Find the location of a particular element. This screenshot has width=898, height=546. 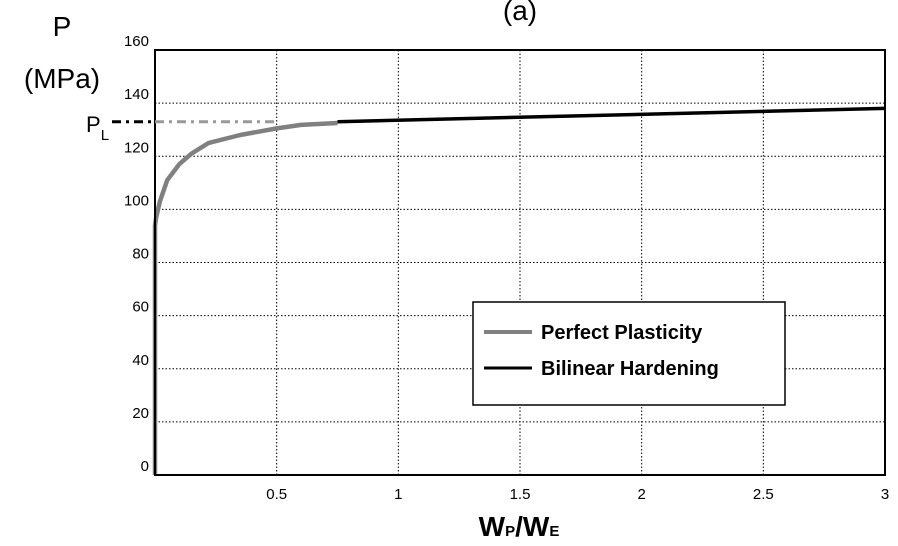

pl-label-main: P is located at coordinates (93, 124).